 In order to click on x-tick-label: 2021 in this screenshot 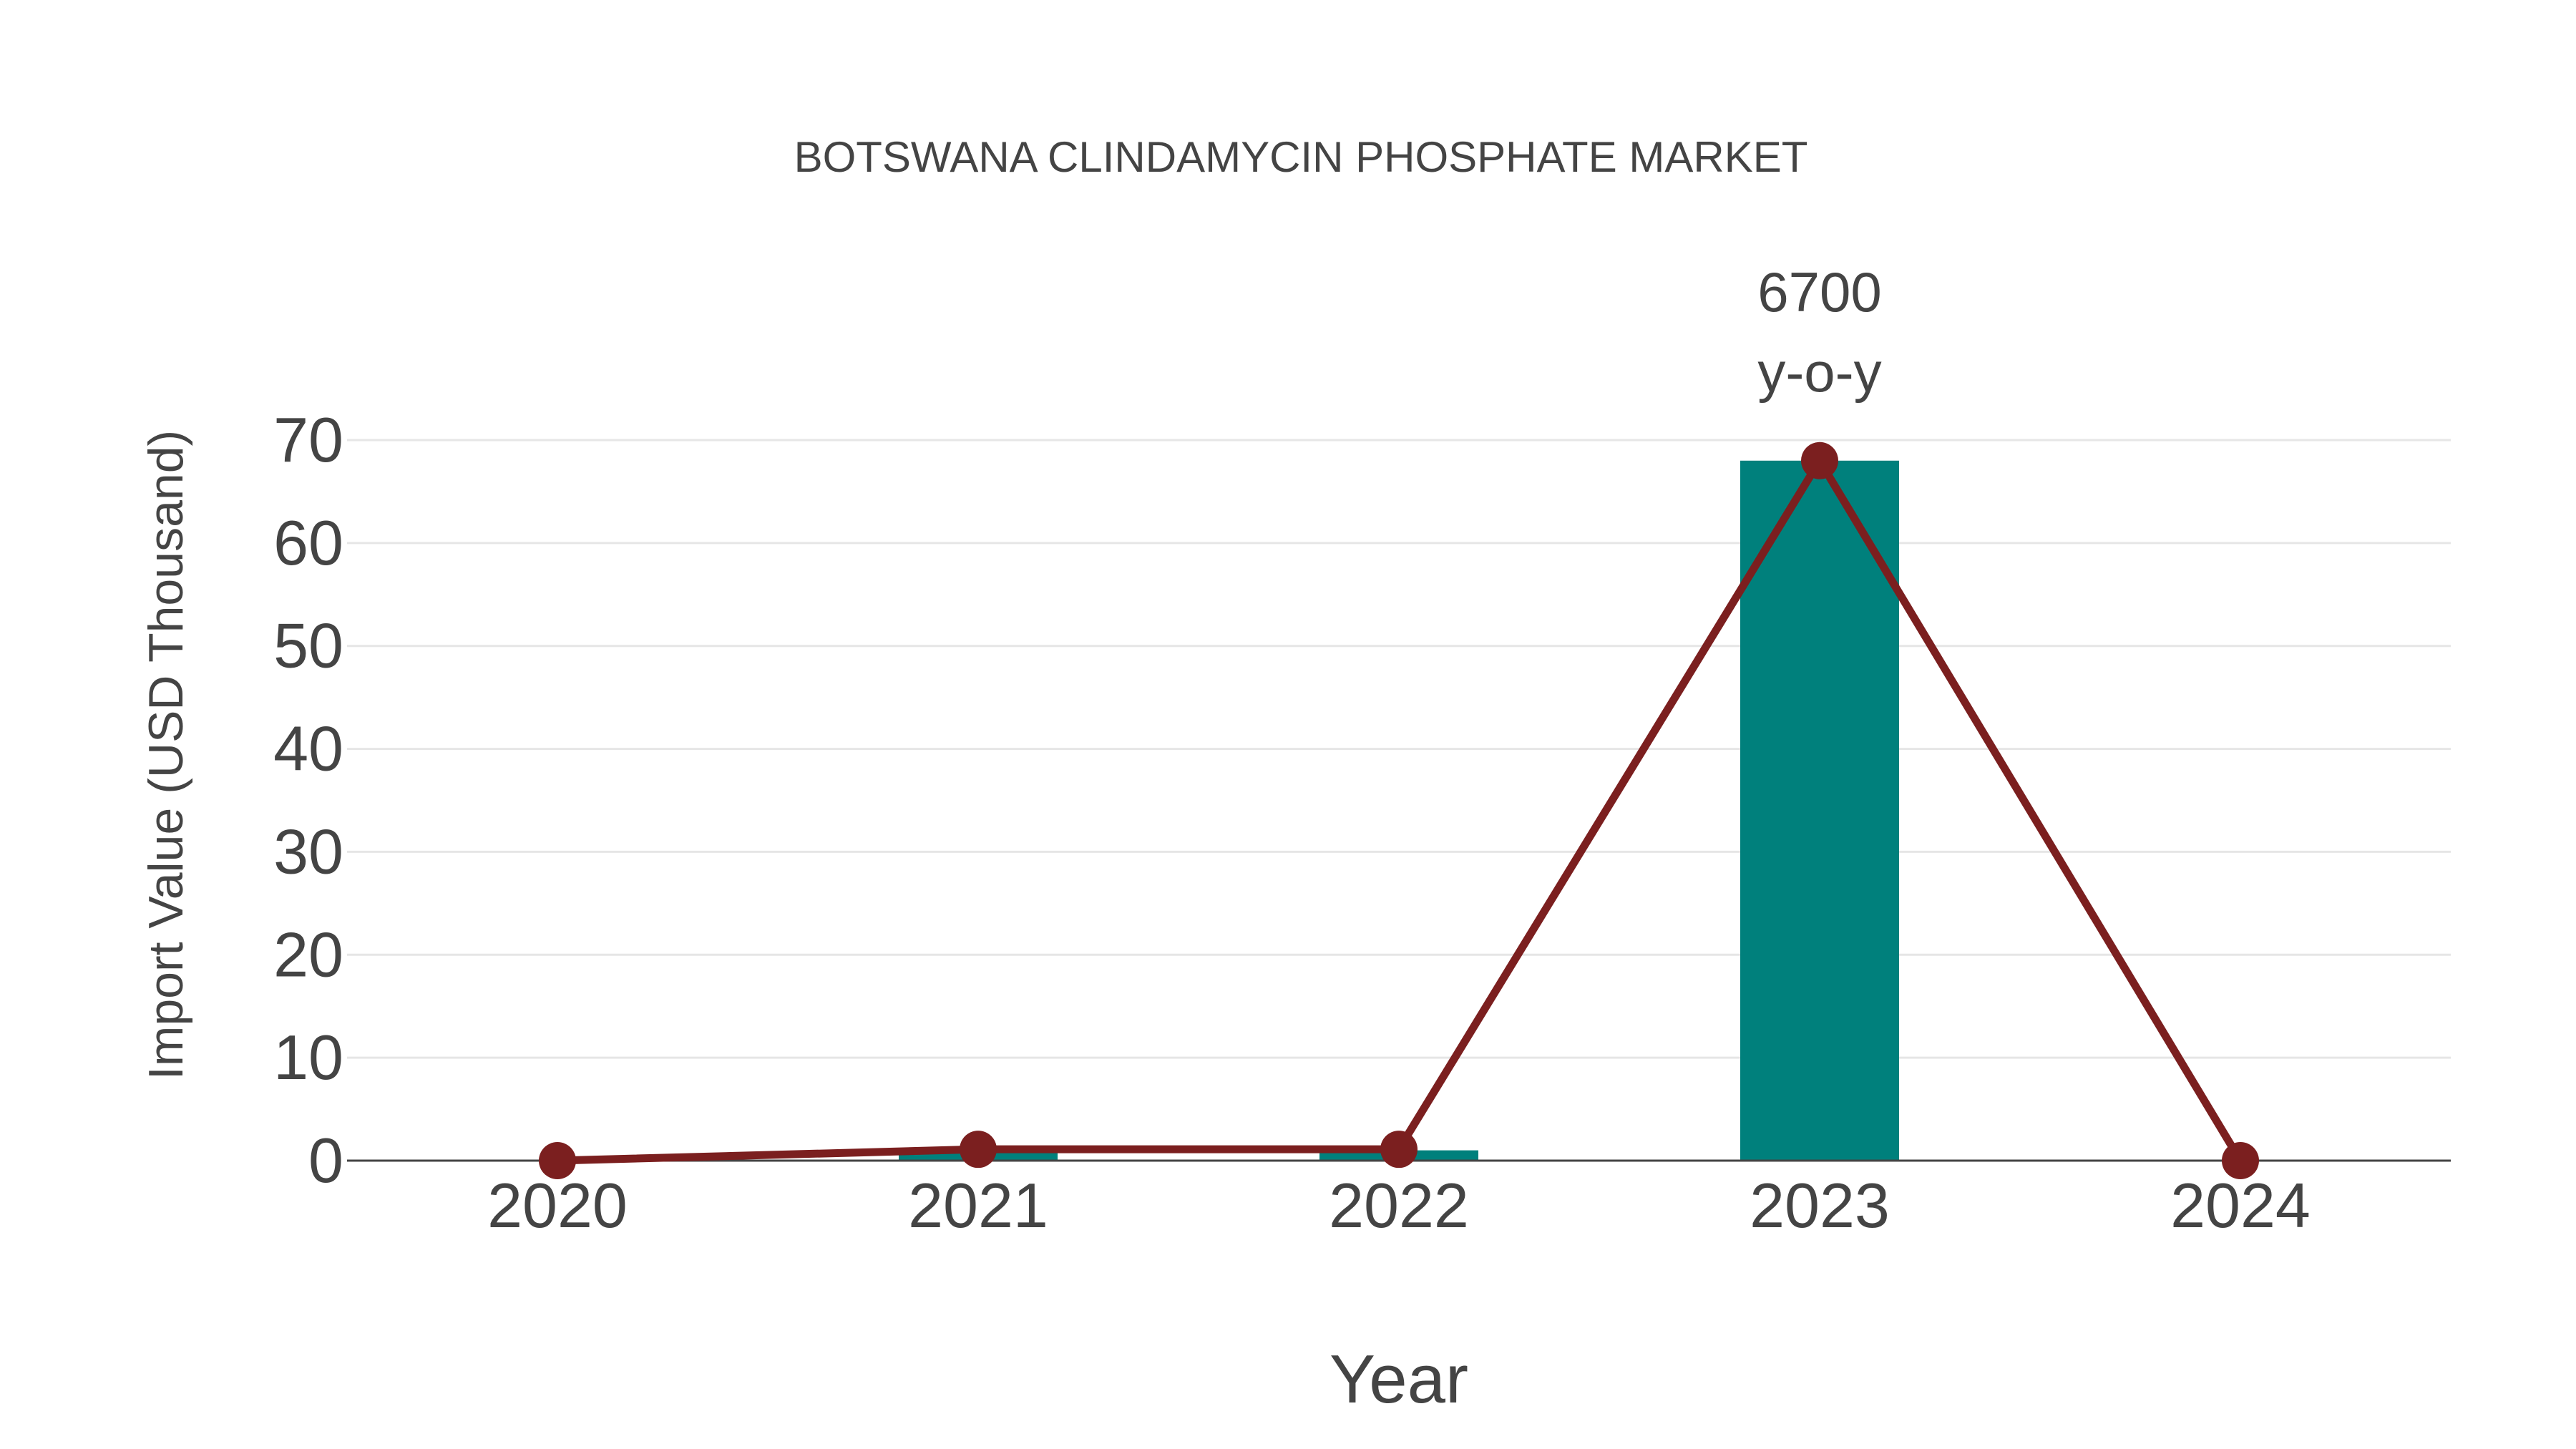, I will do `click(978, 1205)`.